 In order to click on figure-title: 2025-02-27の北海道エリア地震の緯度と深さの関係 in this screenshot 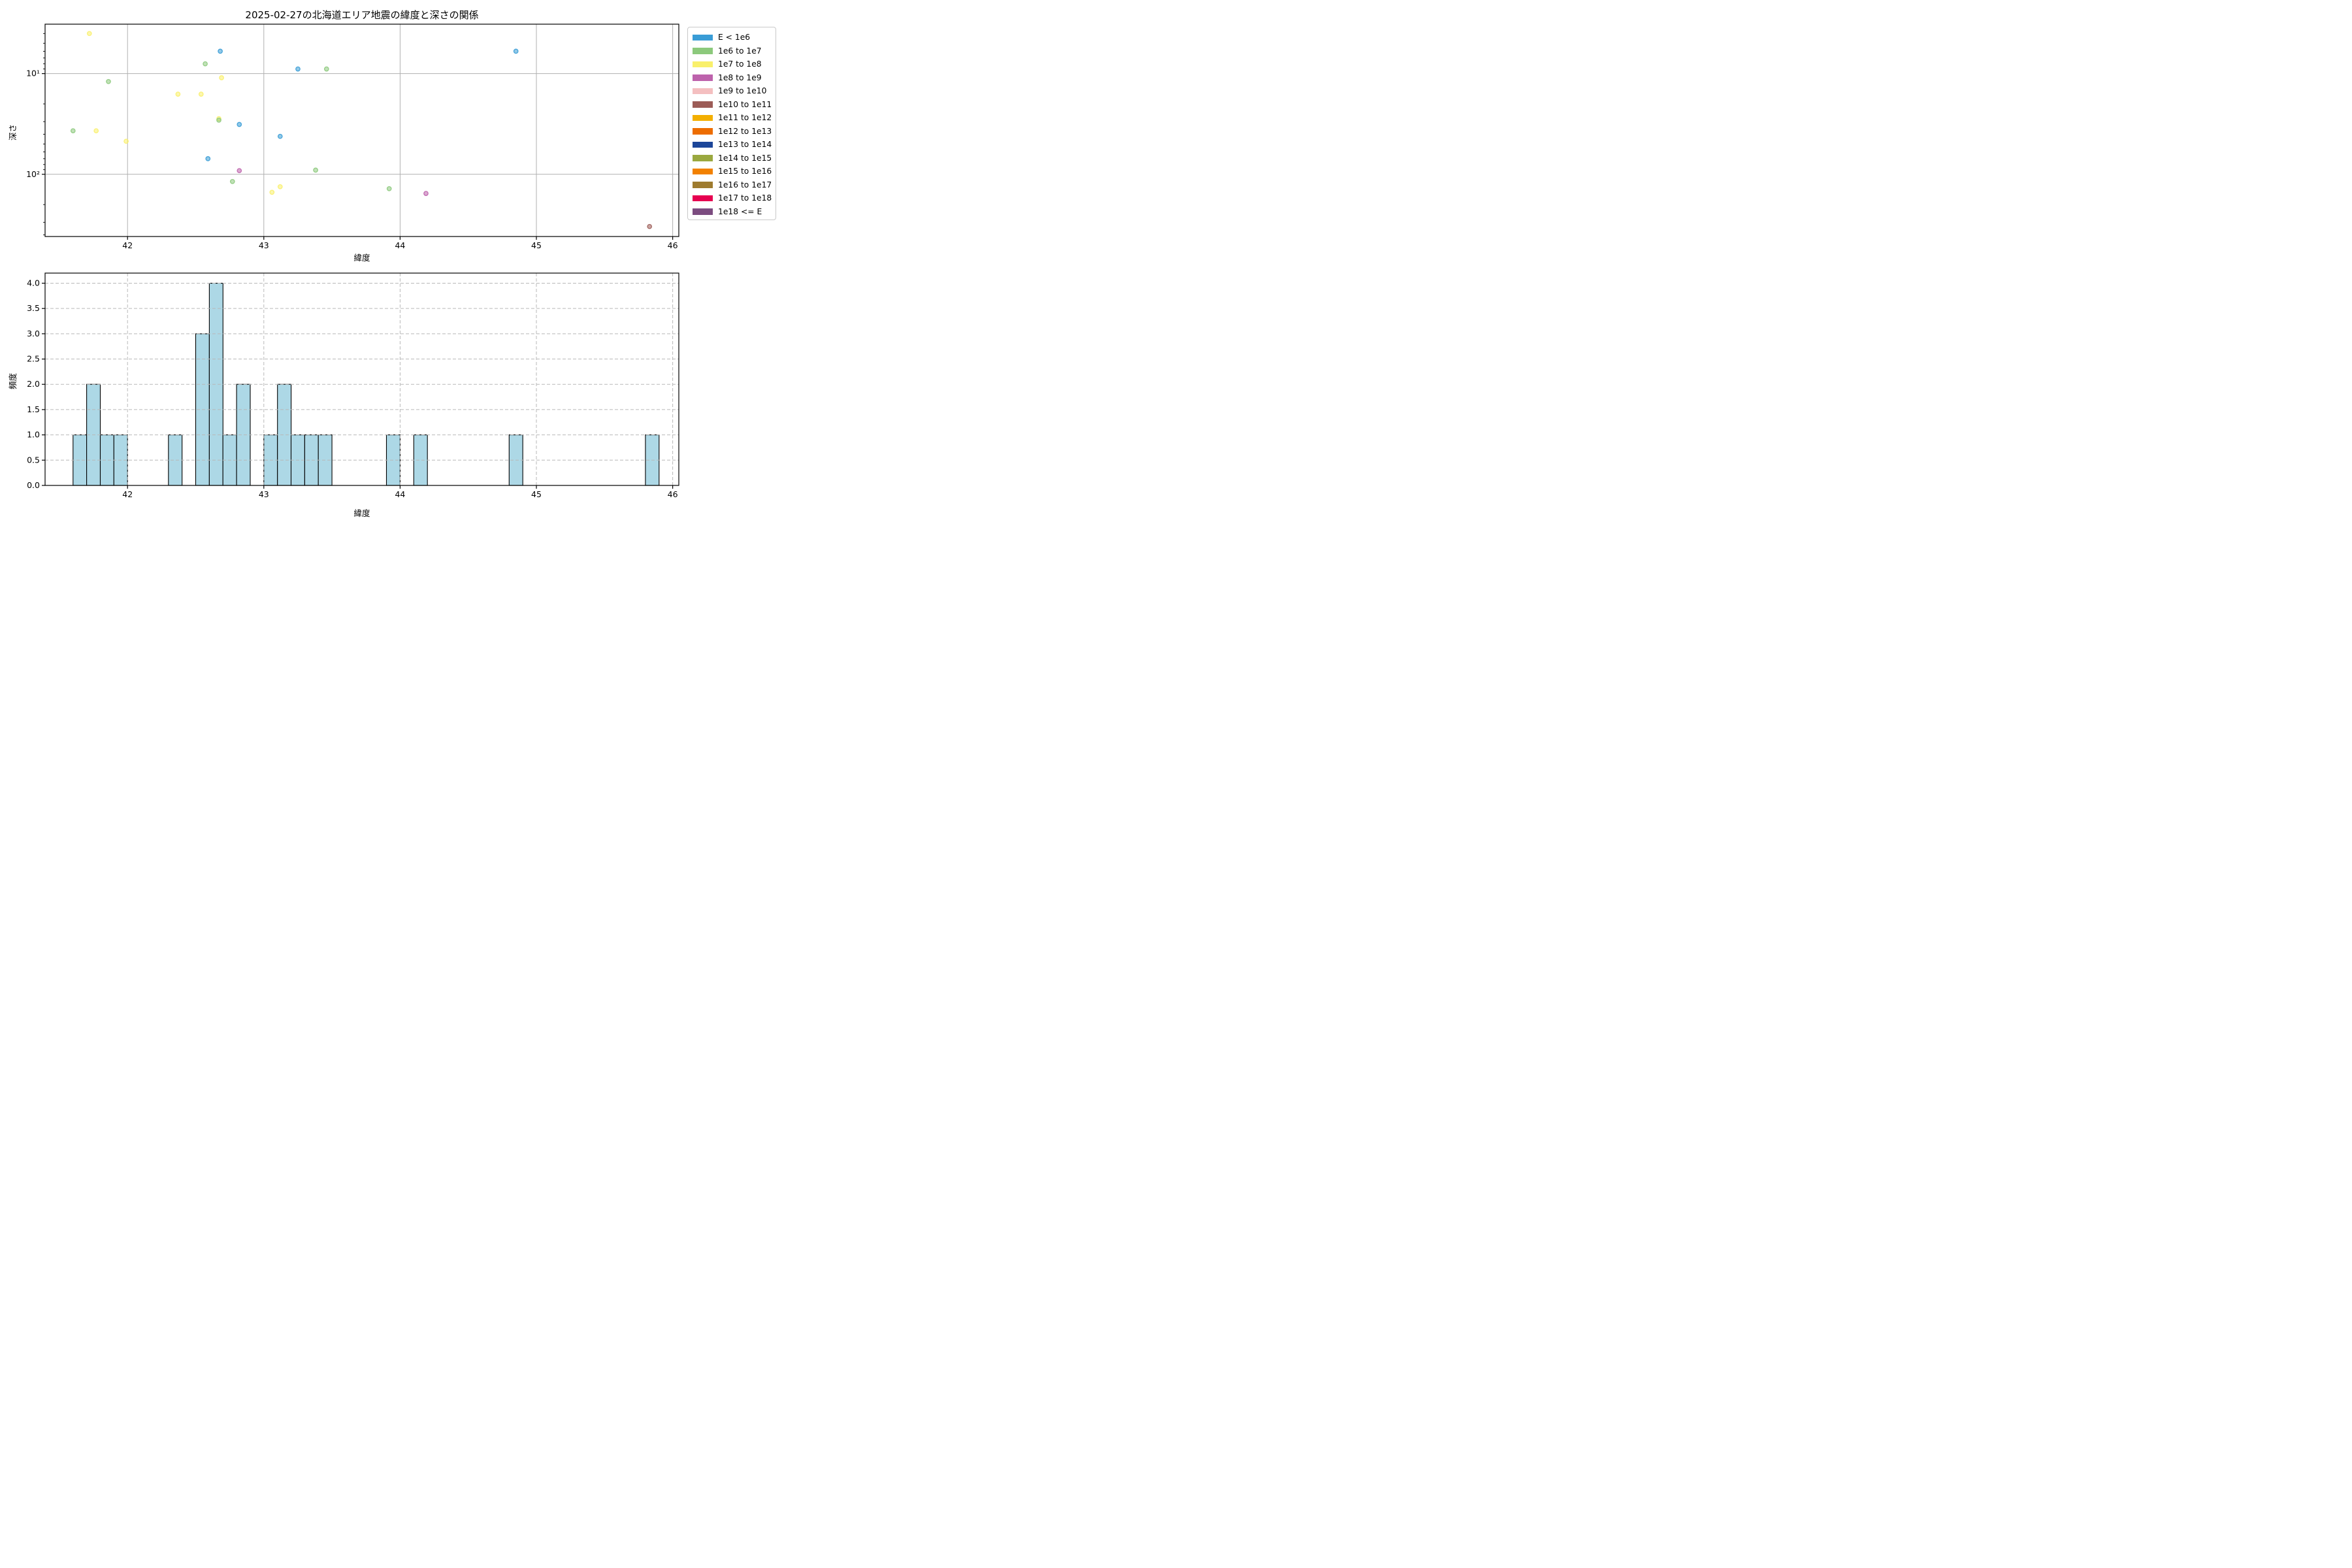, I will do `click(362, 15)`.